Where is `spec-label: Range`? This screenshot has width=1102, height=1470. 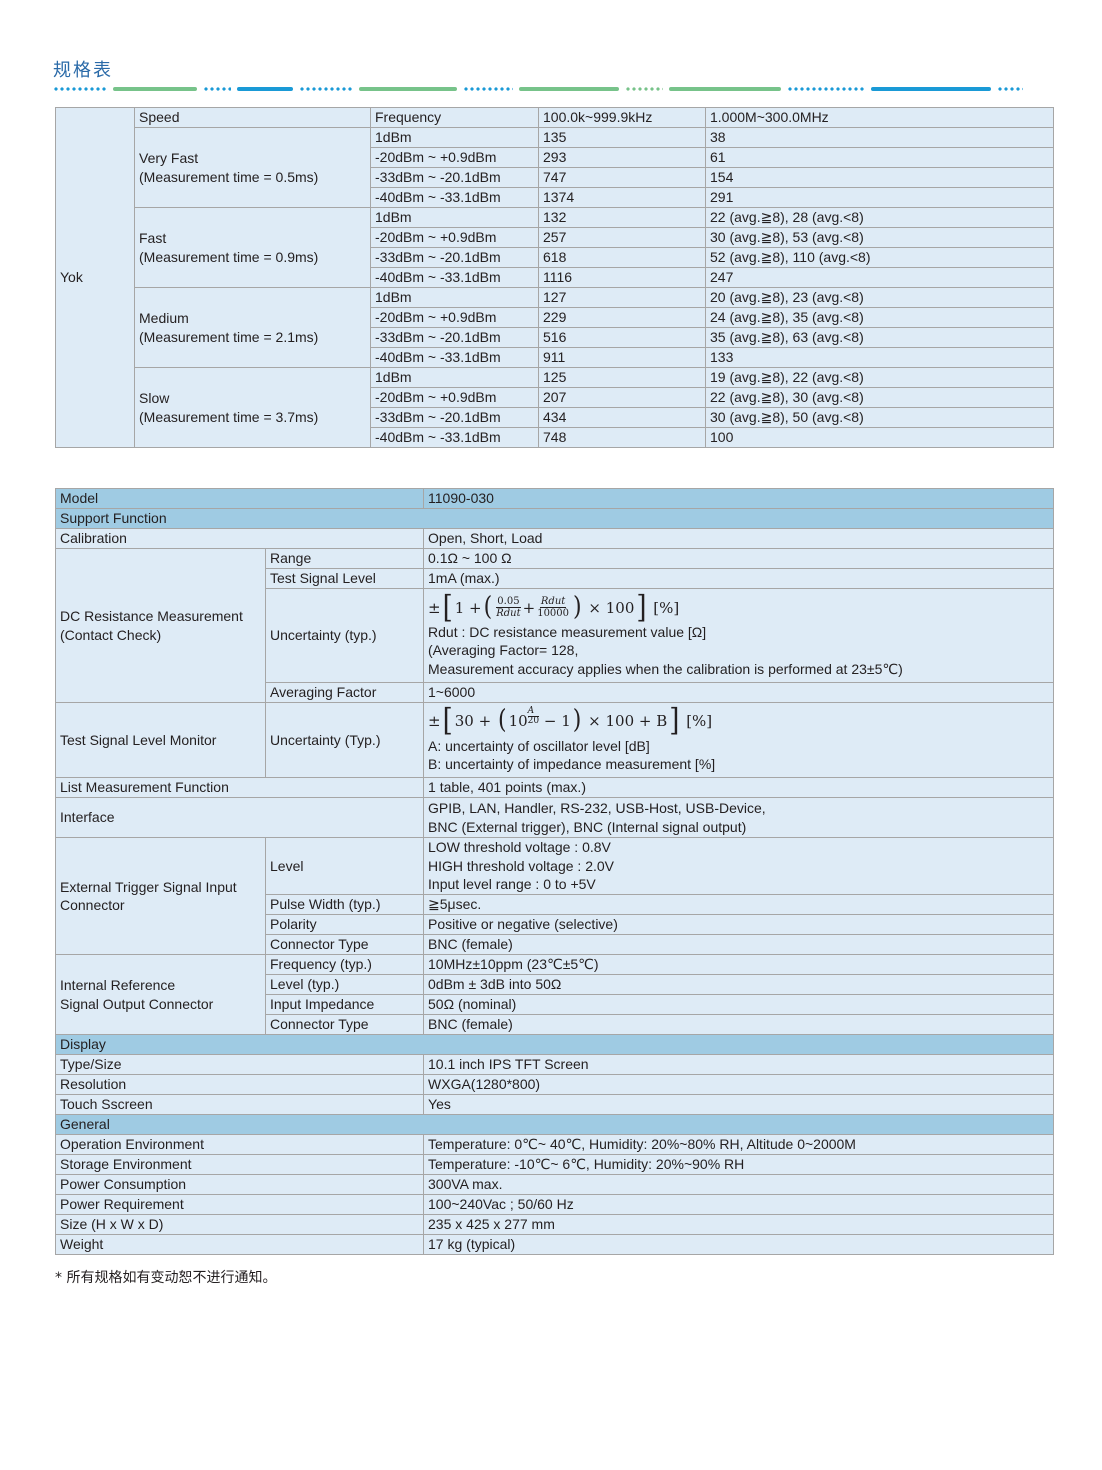
spec-label: Range is located at coordinates (344, 558).